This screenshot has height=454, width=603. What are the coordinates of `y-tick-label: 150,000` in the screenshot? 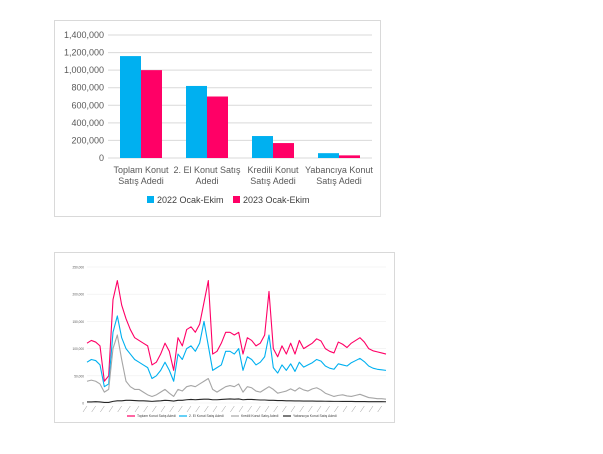 It's located at (78, 322).